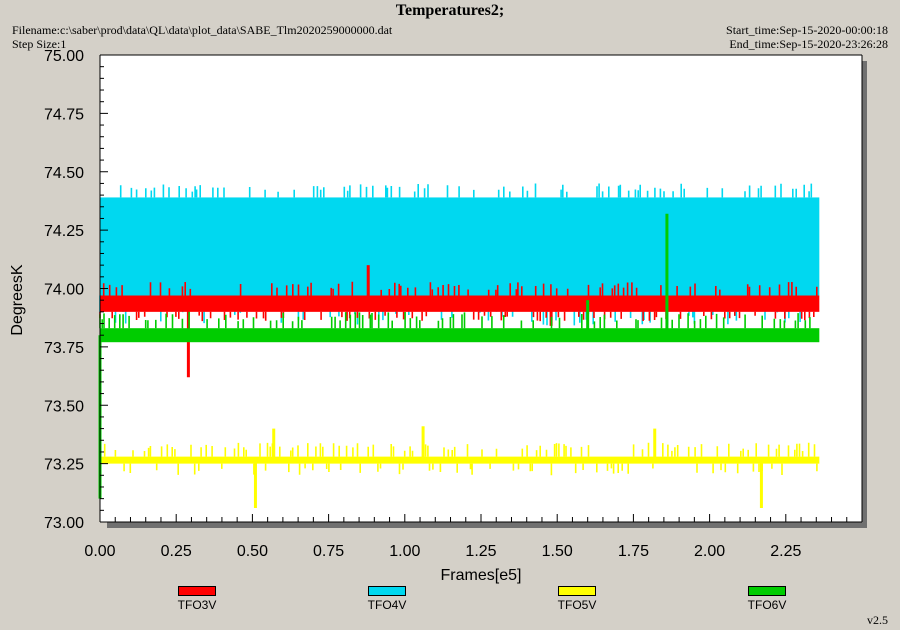 The width and height of the screenshot is (900, 630). Describe the element at coordinates (633, 551) in the screenshot. I see `x-tick-label: 1.75` at that location.